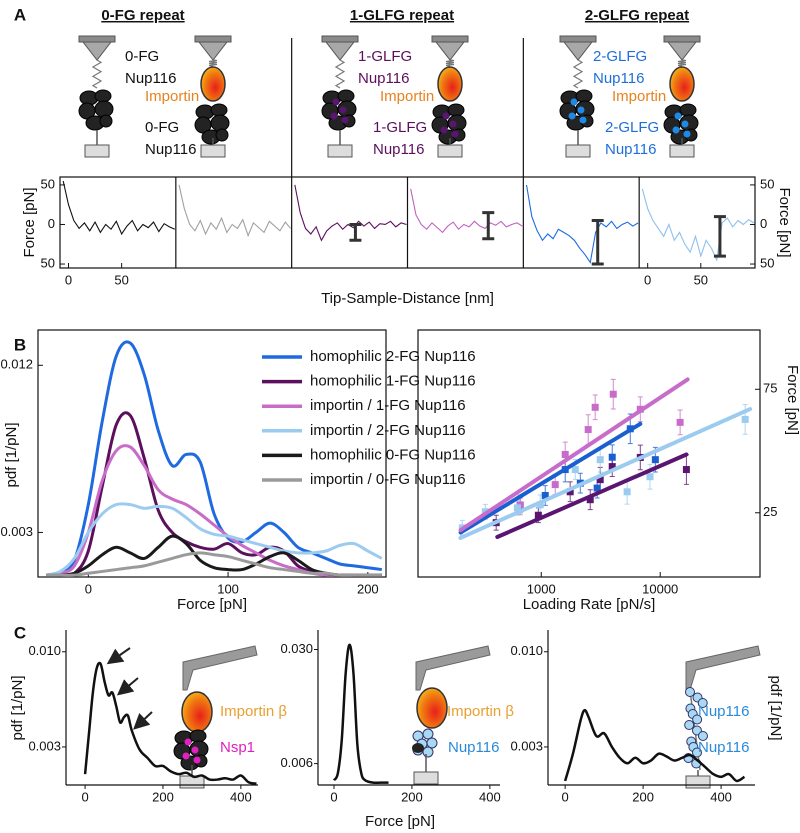 This screenshot has width=800, height=833. I want to click on x-tick-label: 10000, so click(660, 588).